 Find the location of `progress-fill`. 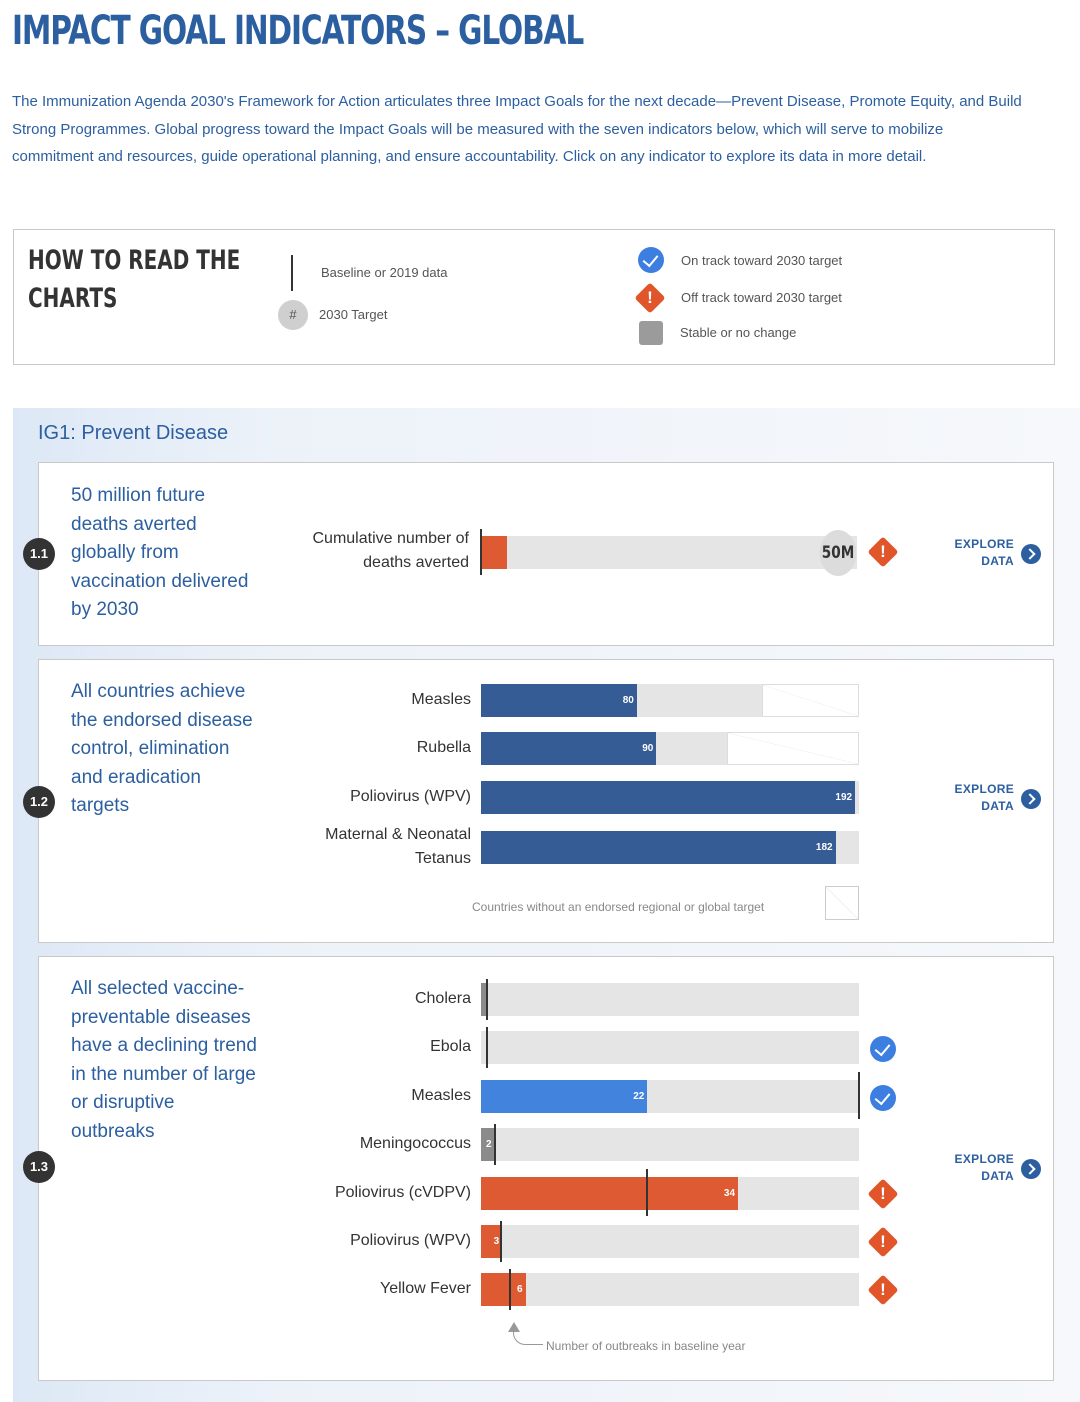

progress-fill is located at coordinates (494, 552).